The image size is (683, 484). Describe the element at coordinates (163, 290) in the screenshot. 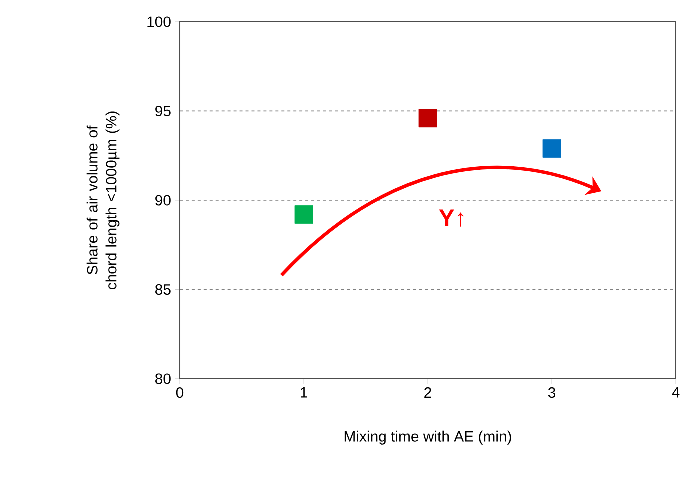

I see `y-tick-label: 85` at that location.